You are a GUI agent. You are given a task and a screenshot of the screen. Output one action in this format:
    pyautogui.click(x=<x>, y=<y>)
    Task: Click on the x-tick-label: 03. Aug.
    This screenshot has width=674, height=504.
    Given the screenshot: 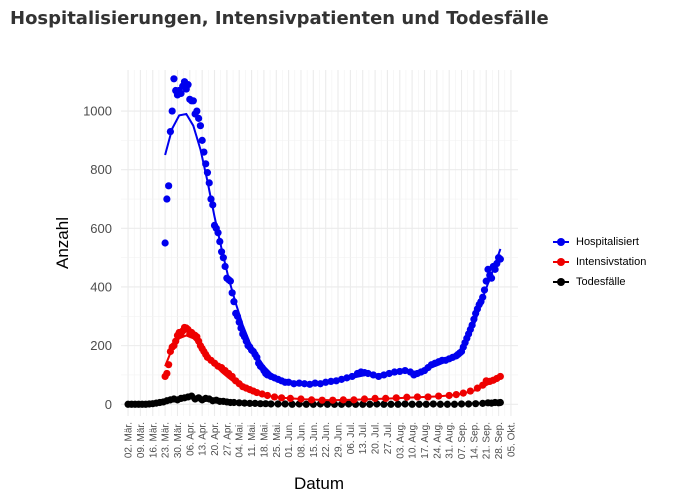 What is the action you would take?
    pyautogui.click(x=400, y=440)
    